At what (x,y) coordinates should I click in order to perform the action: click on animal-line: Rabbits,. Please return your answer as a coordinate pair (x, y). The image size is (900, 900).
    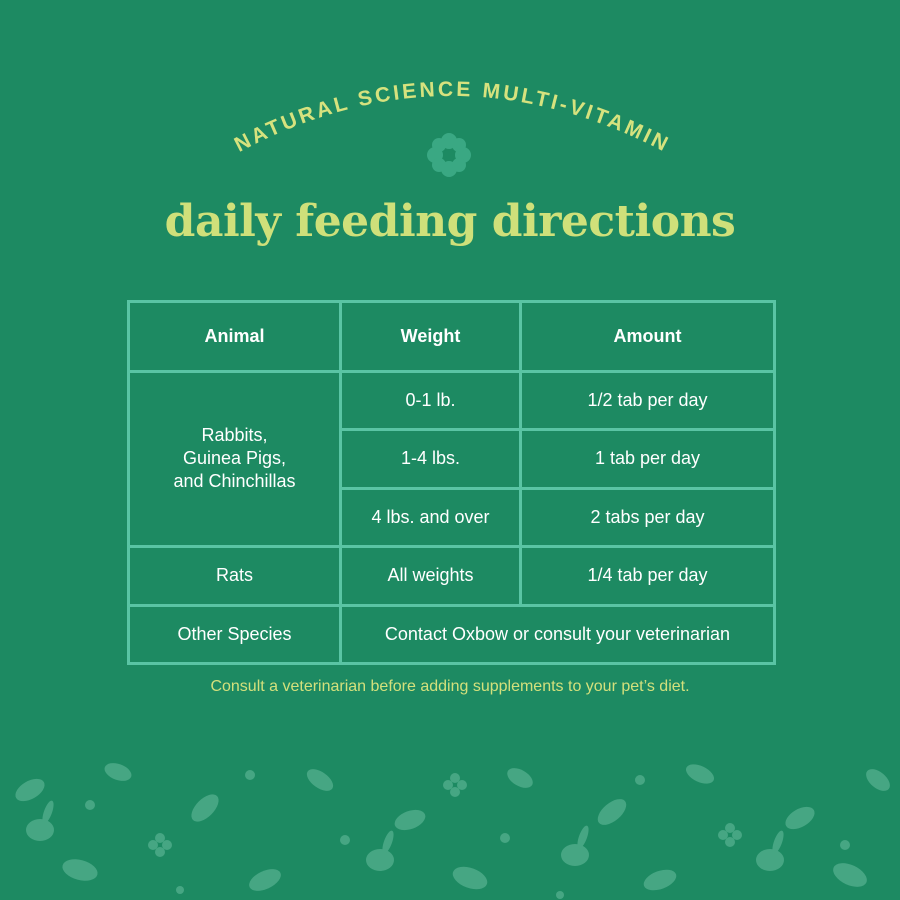
    Looking at the image, I should click on (234, 435).